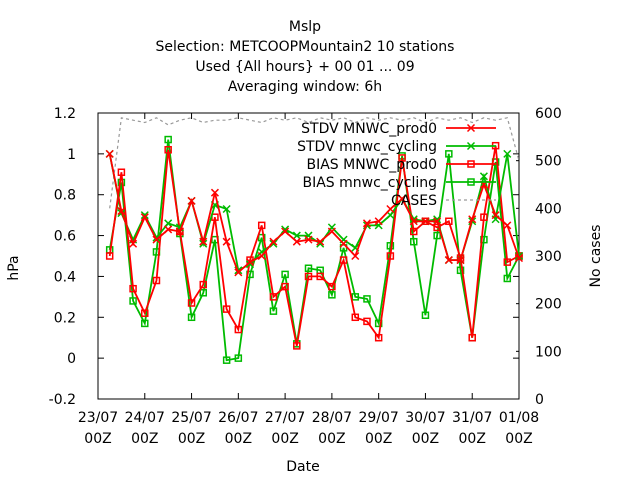 The image size is (640, 480). I want to click on legend-label: STDV MNWC_prod0, so click(369, 129).